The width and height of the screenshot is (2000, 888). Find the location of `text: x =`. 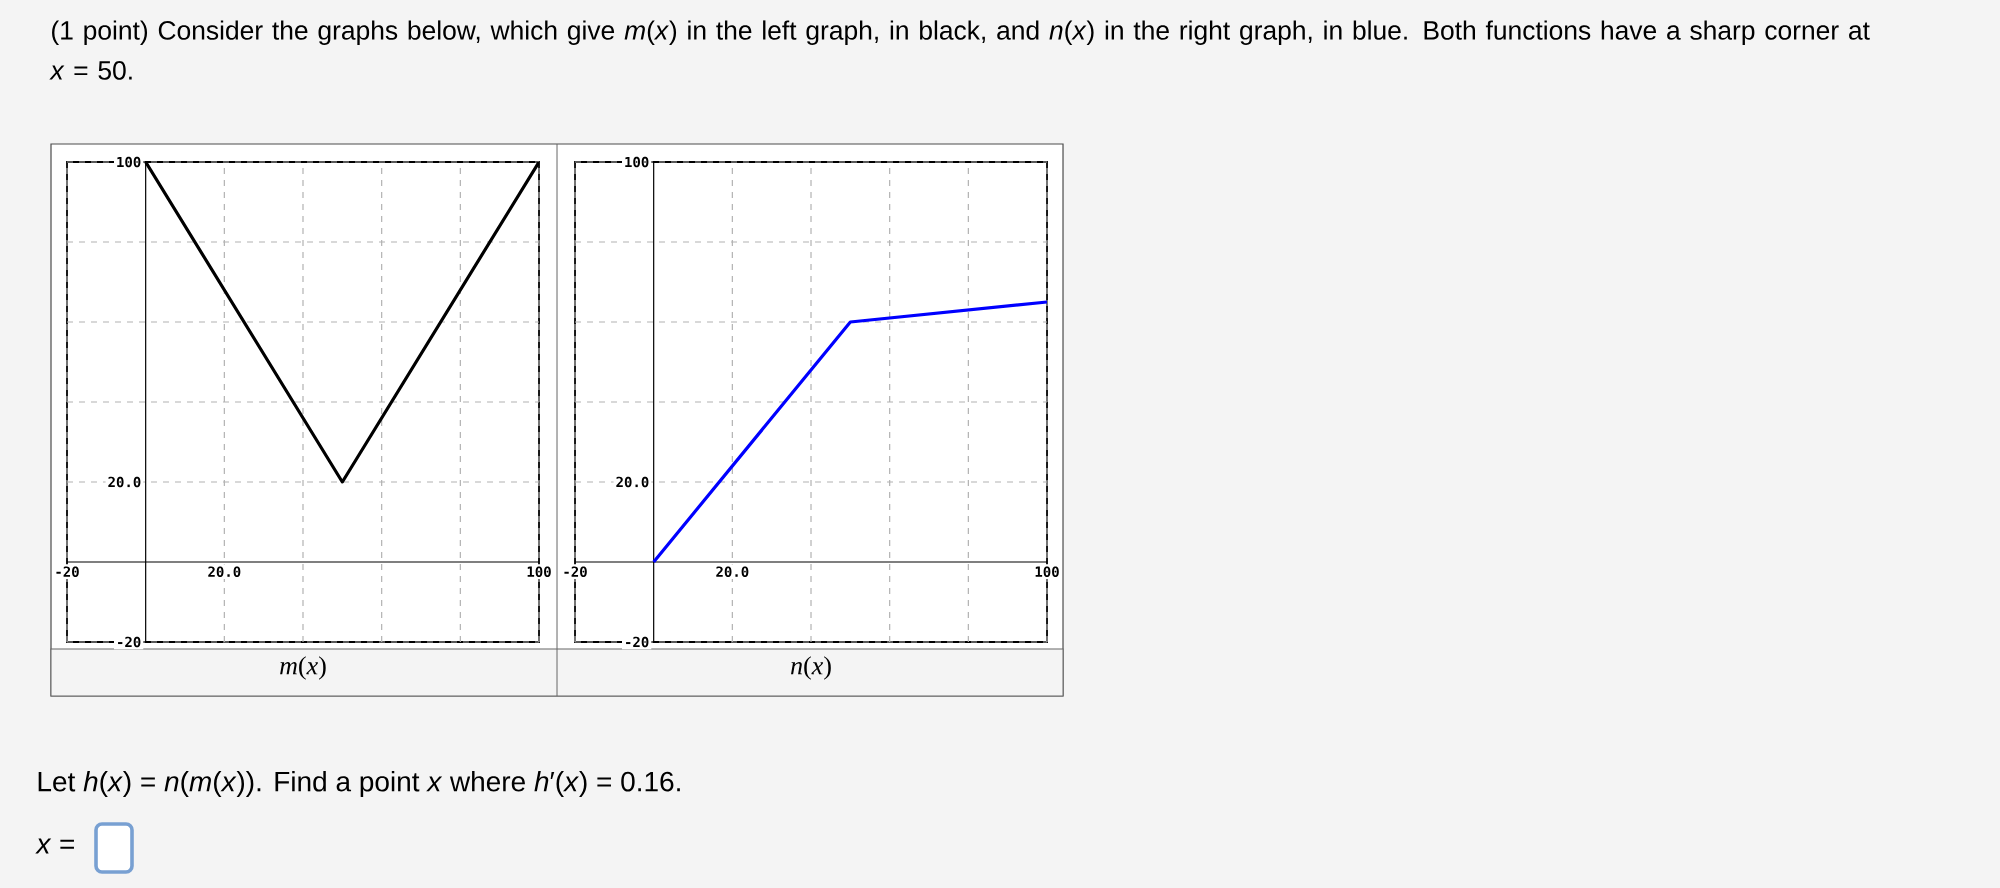

text: x = is located at coordinates (54, 846).